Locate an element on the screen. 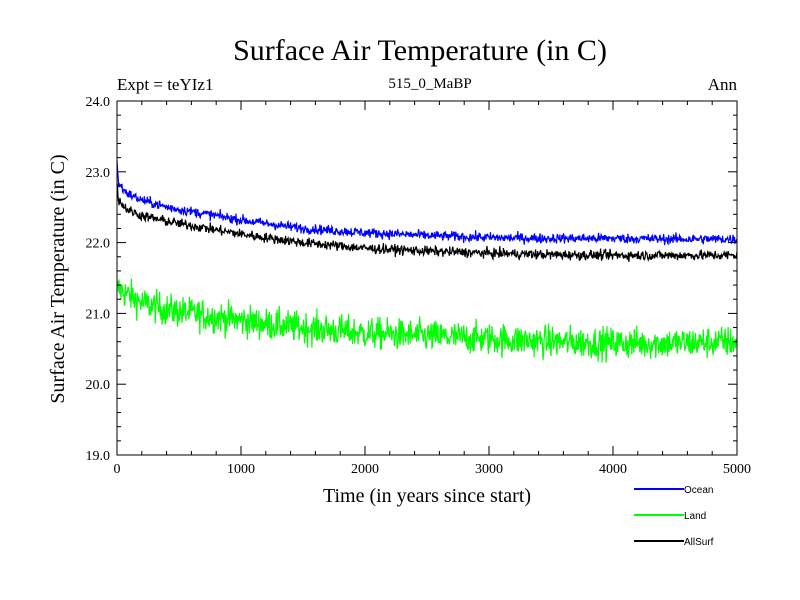 This screenshot has height=600, width=800. legend-label-allsurf: AllSurf is located at coordinates (699, 542).